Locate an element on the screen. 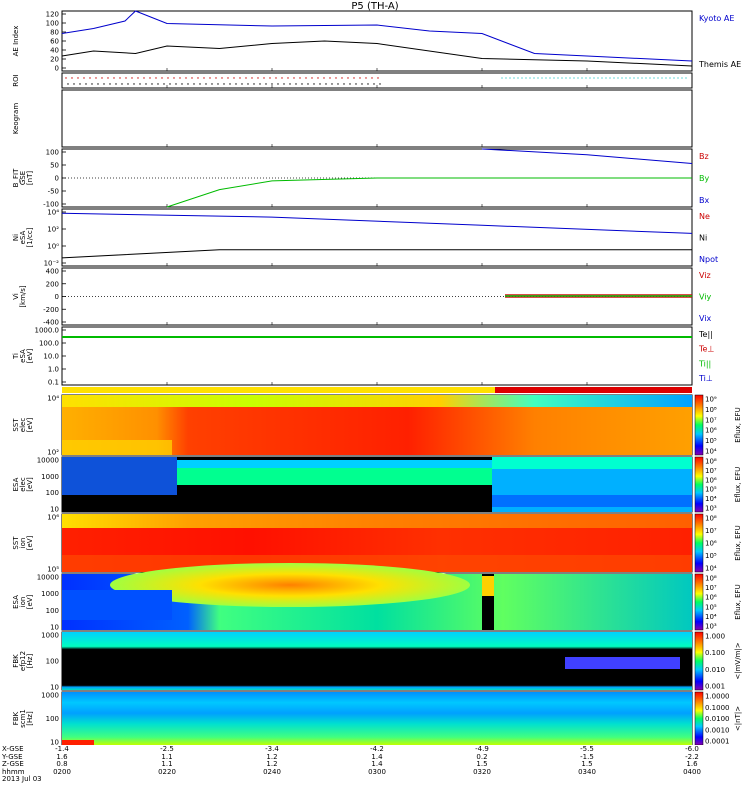  sst-flag-bar is located at coordinates (377, 390).